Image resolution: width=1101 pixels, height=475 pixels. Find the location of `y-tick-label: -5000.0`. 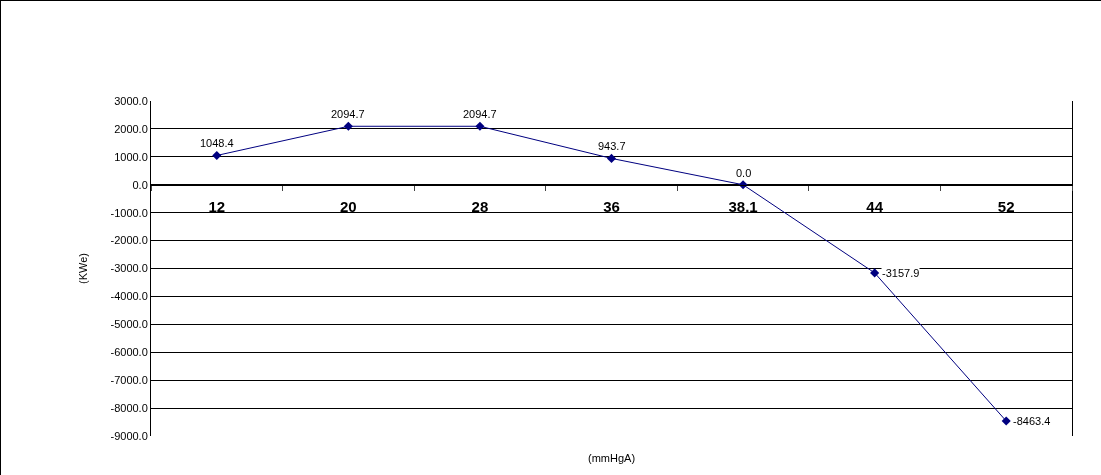

y-tick-label: -5000.0 is located at coordinates (129, 324).